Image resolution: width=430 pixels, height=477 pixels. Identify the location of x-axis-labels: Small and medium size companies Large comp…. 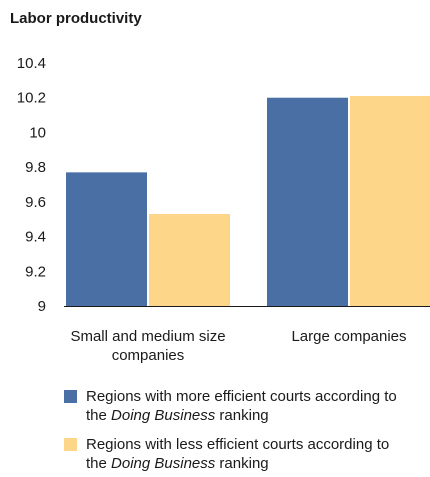
(238, 346).